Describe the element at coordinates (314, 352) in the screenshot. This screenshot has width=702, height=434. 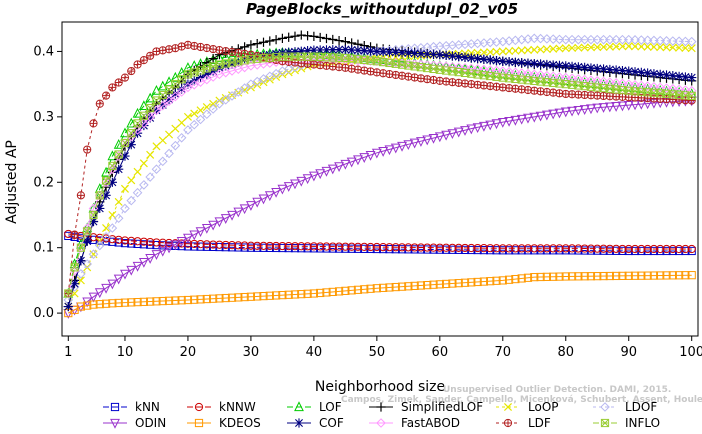
I see `x-tick-label: 40` at that location.